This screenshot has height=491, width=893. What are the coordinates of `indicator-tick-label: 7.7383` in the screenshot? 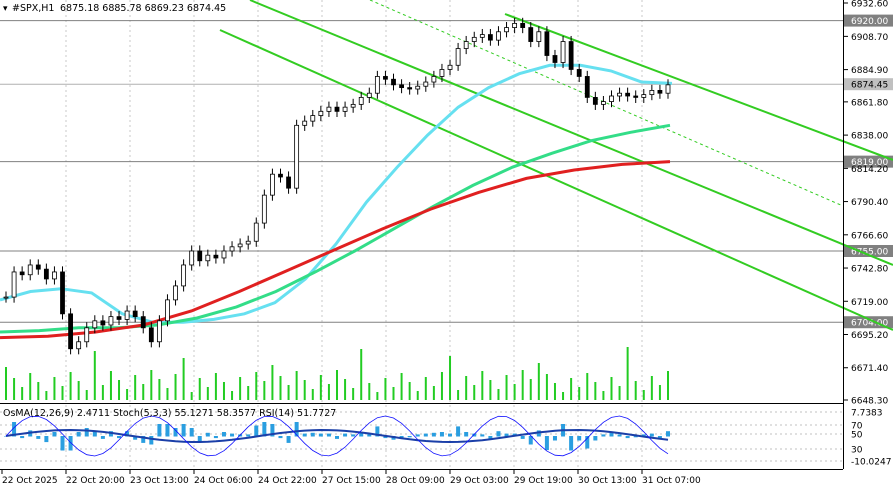 It's located at (867, 414).